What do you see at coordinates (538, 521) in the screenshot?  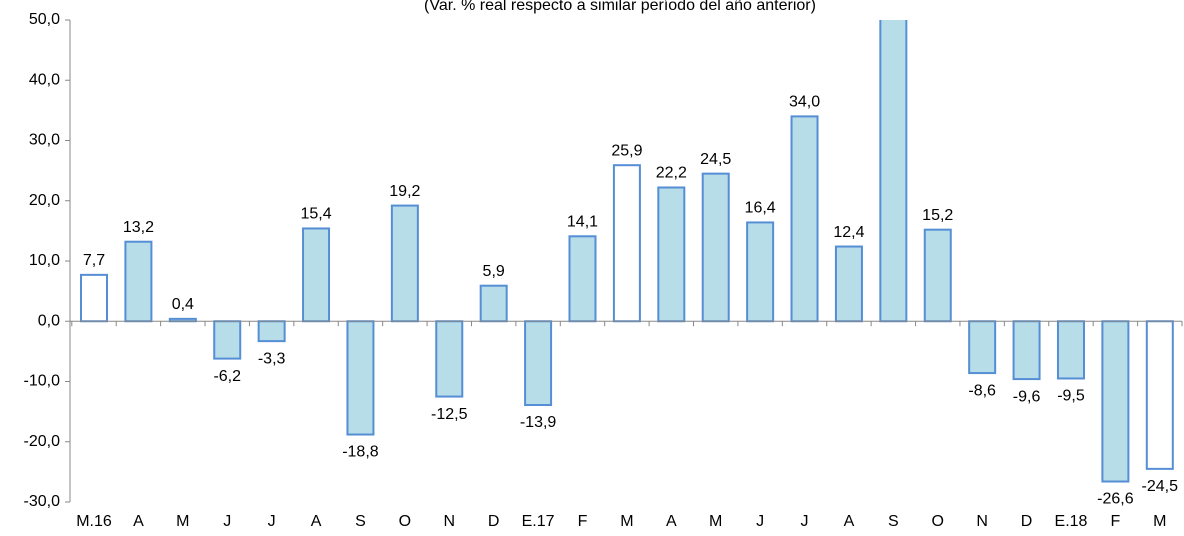 I see `x-tick-label: E.17` at bounding box center [538, 521].